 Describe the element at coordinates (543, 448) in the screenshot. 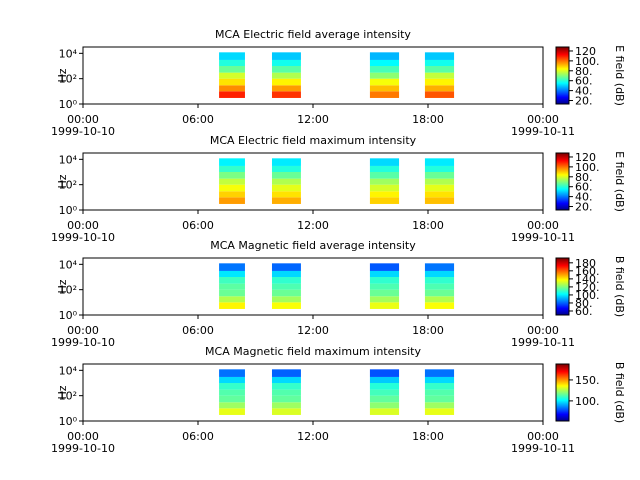

I see `end-date: 1999-10-11` at that location.